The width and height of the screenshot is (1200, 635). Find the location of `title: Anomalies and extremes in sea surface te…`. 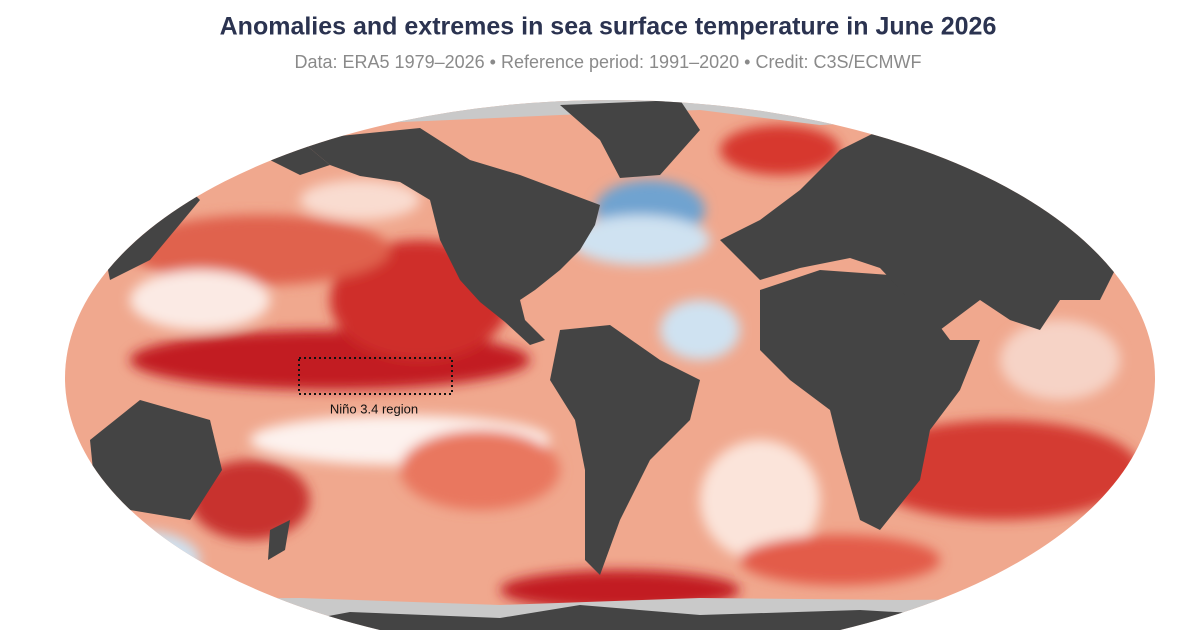

title: Anomalies and extremes in sea surface te… is located at coordinates (608, 27).